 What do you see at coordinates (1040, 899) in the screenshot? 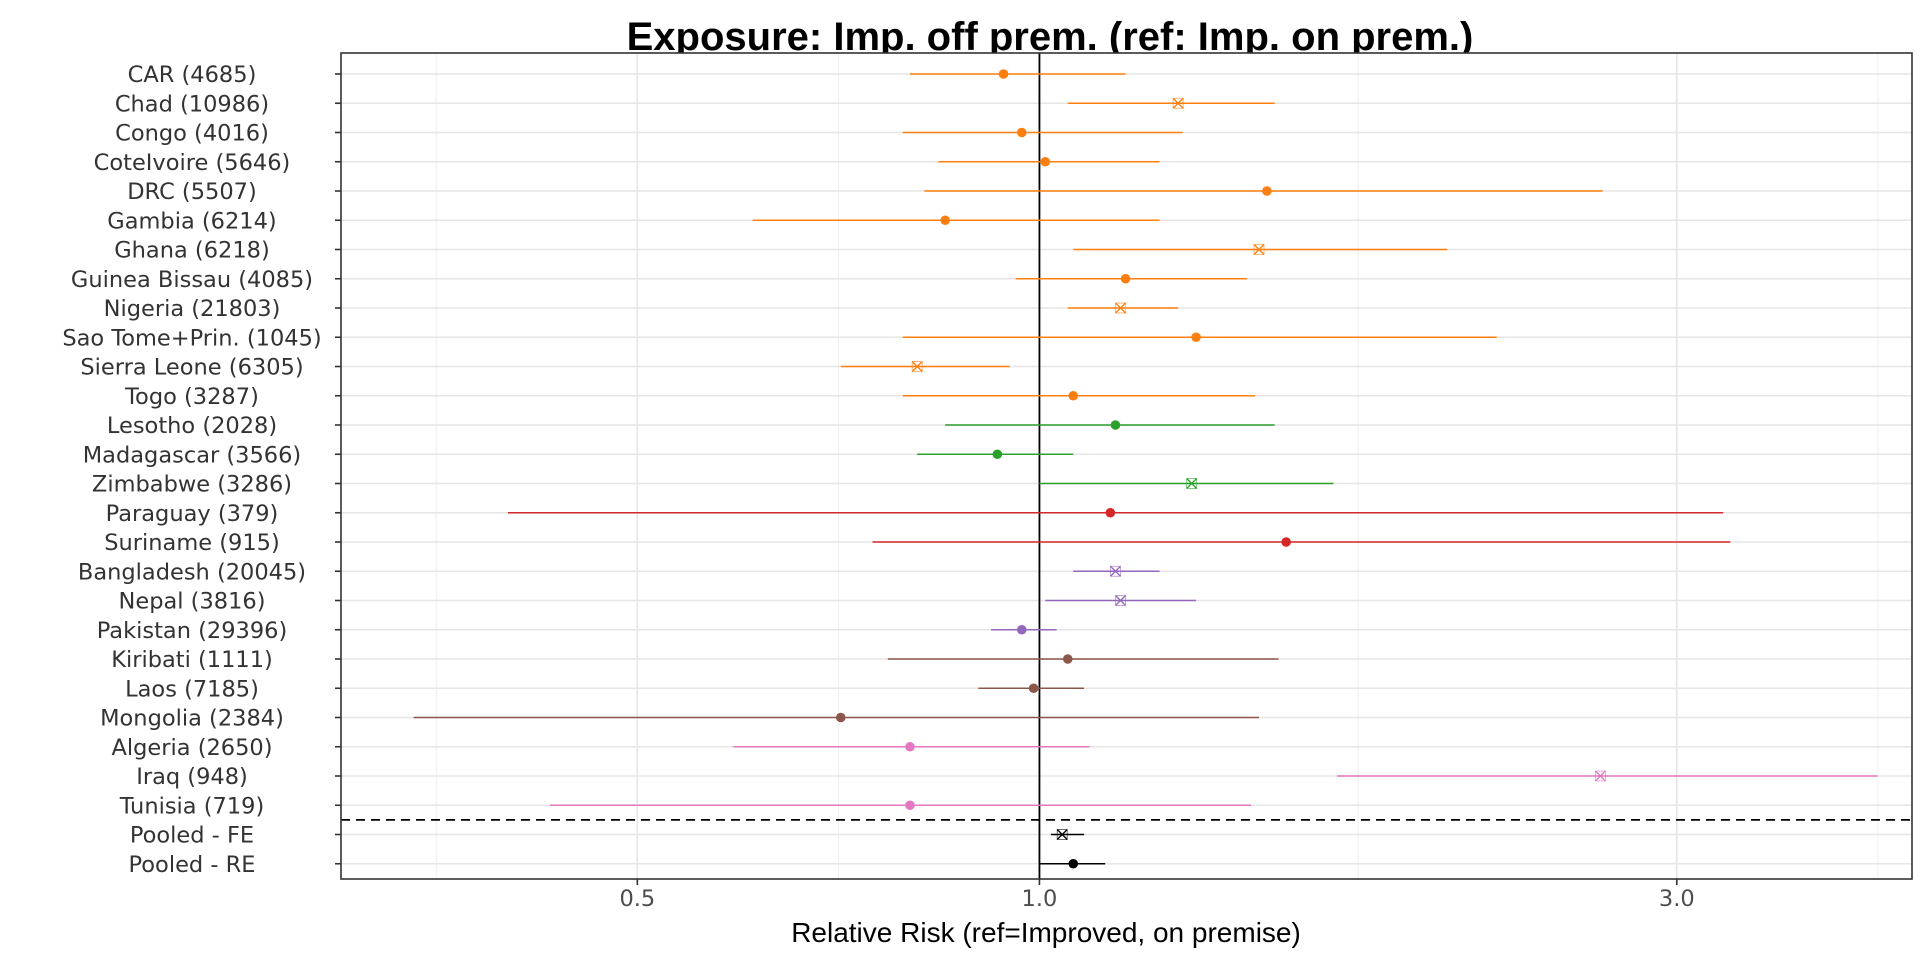
I see `x-tick-label: 1.0` at bounding box center [1040, 899].